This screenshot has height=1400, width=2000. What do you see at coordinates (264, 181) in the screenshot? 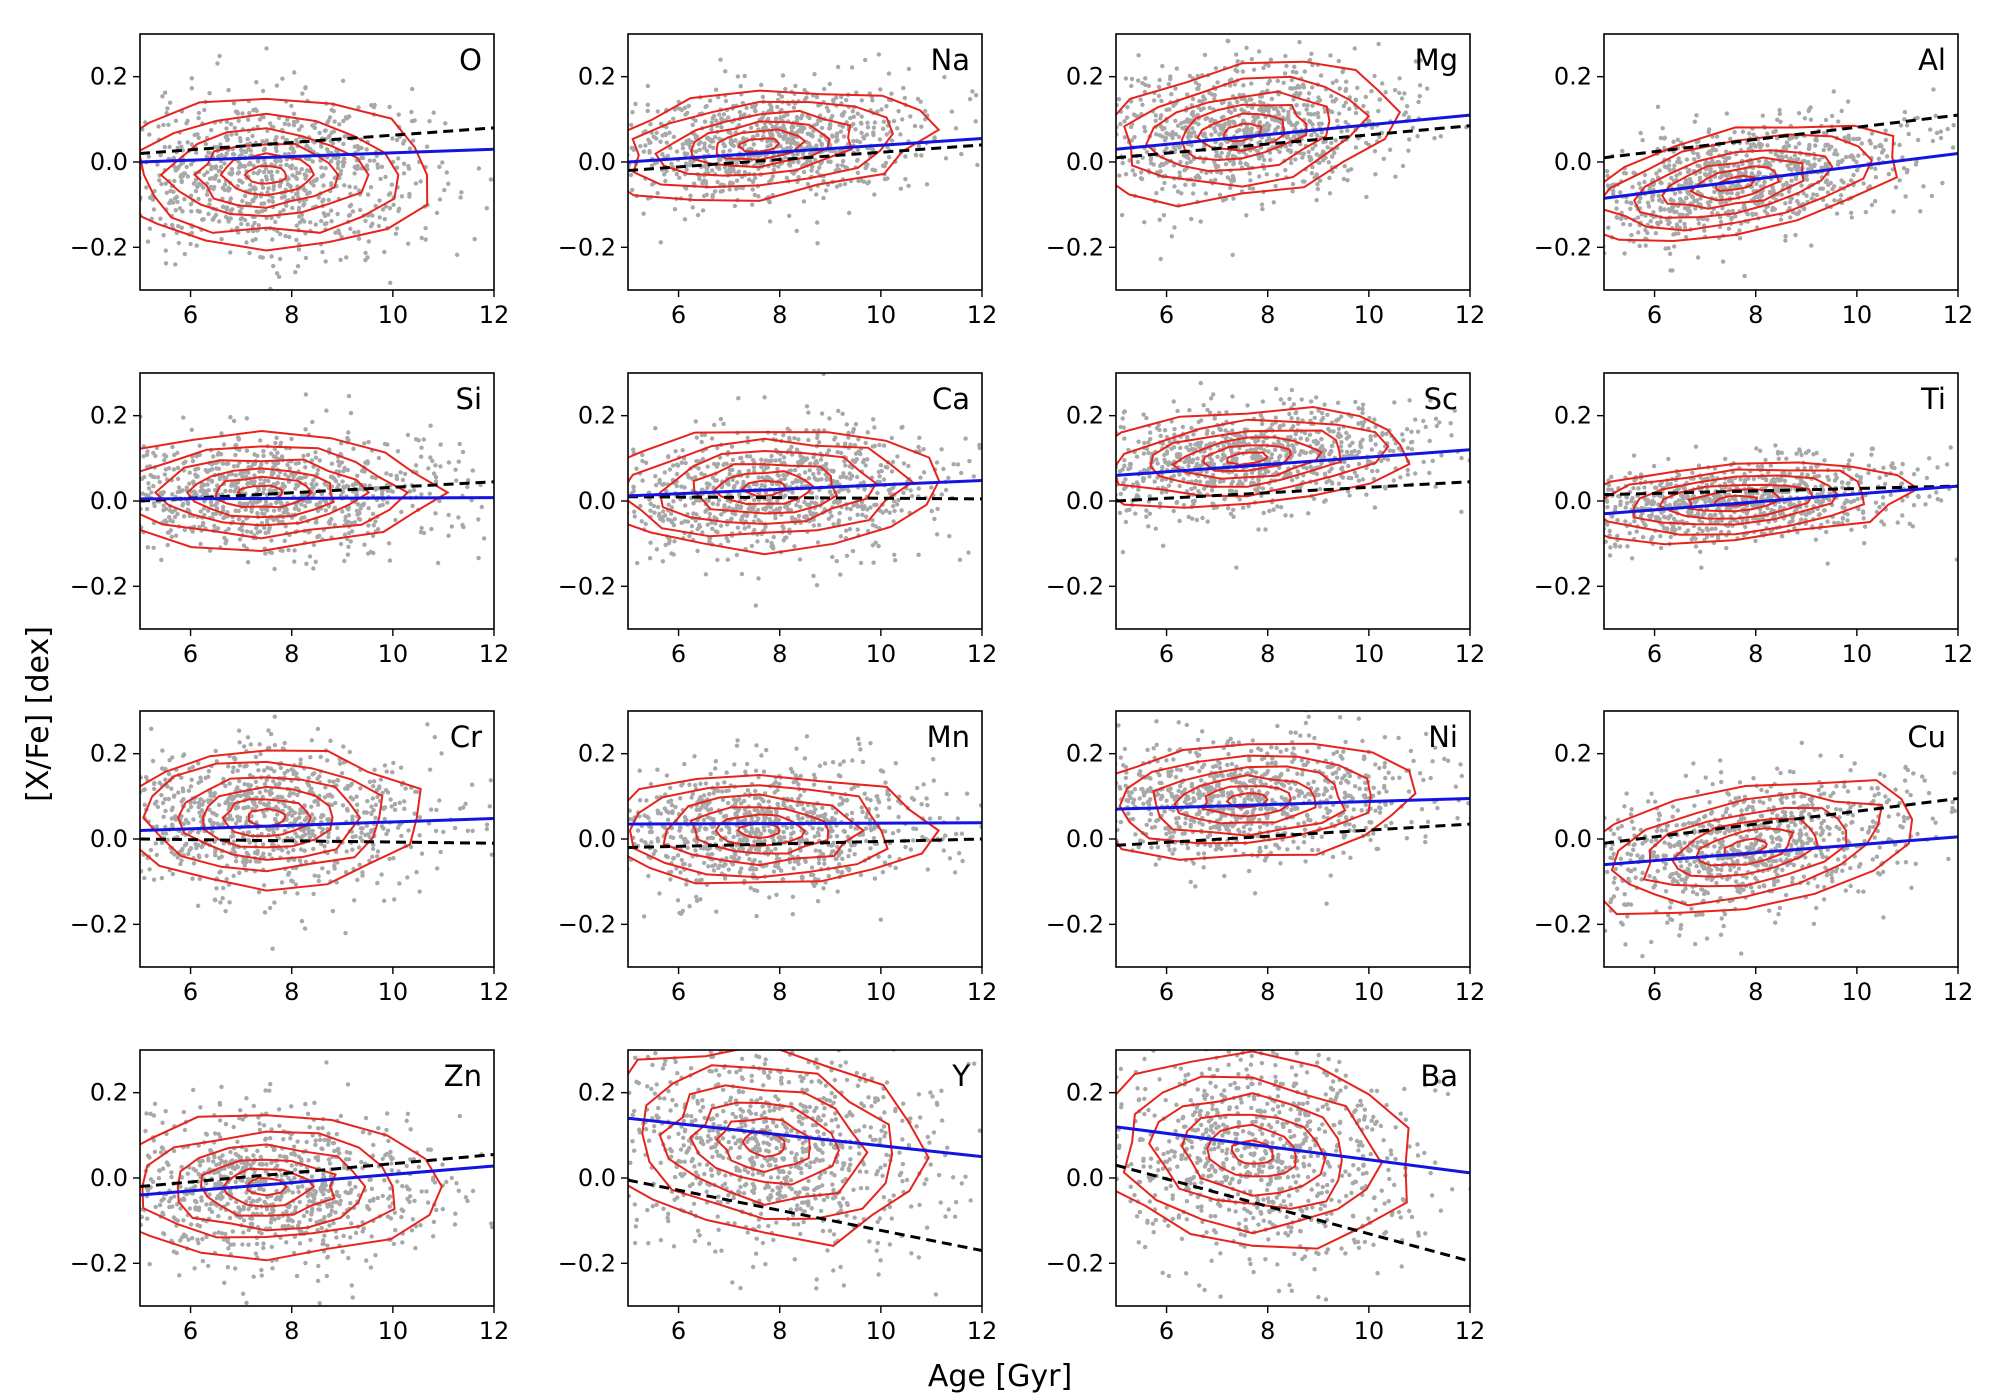
I see `panel-O: 6 8 10 12−0.20.00.2 O` at bounding box center [264, 181].